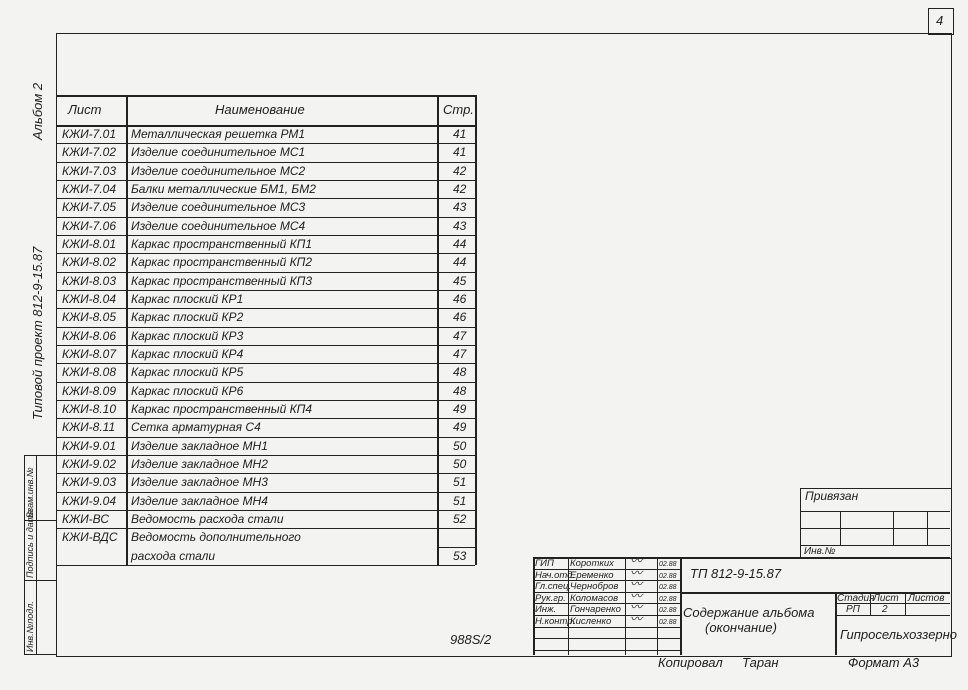 This screenshot has width=968, height=690. Describe the element at coordinates (218, 225) in the screenshot. I see `row-name: Изделие соединительное МС4` at that location.